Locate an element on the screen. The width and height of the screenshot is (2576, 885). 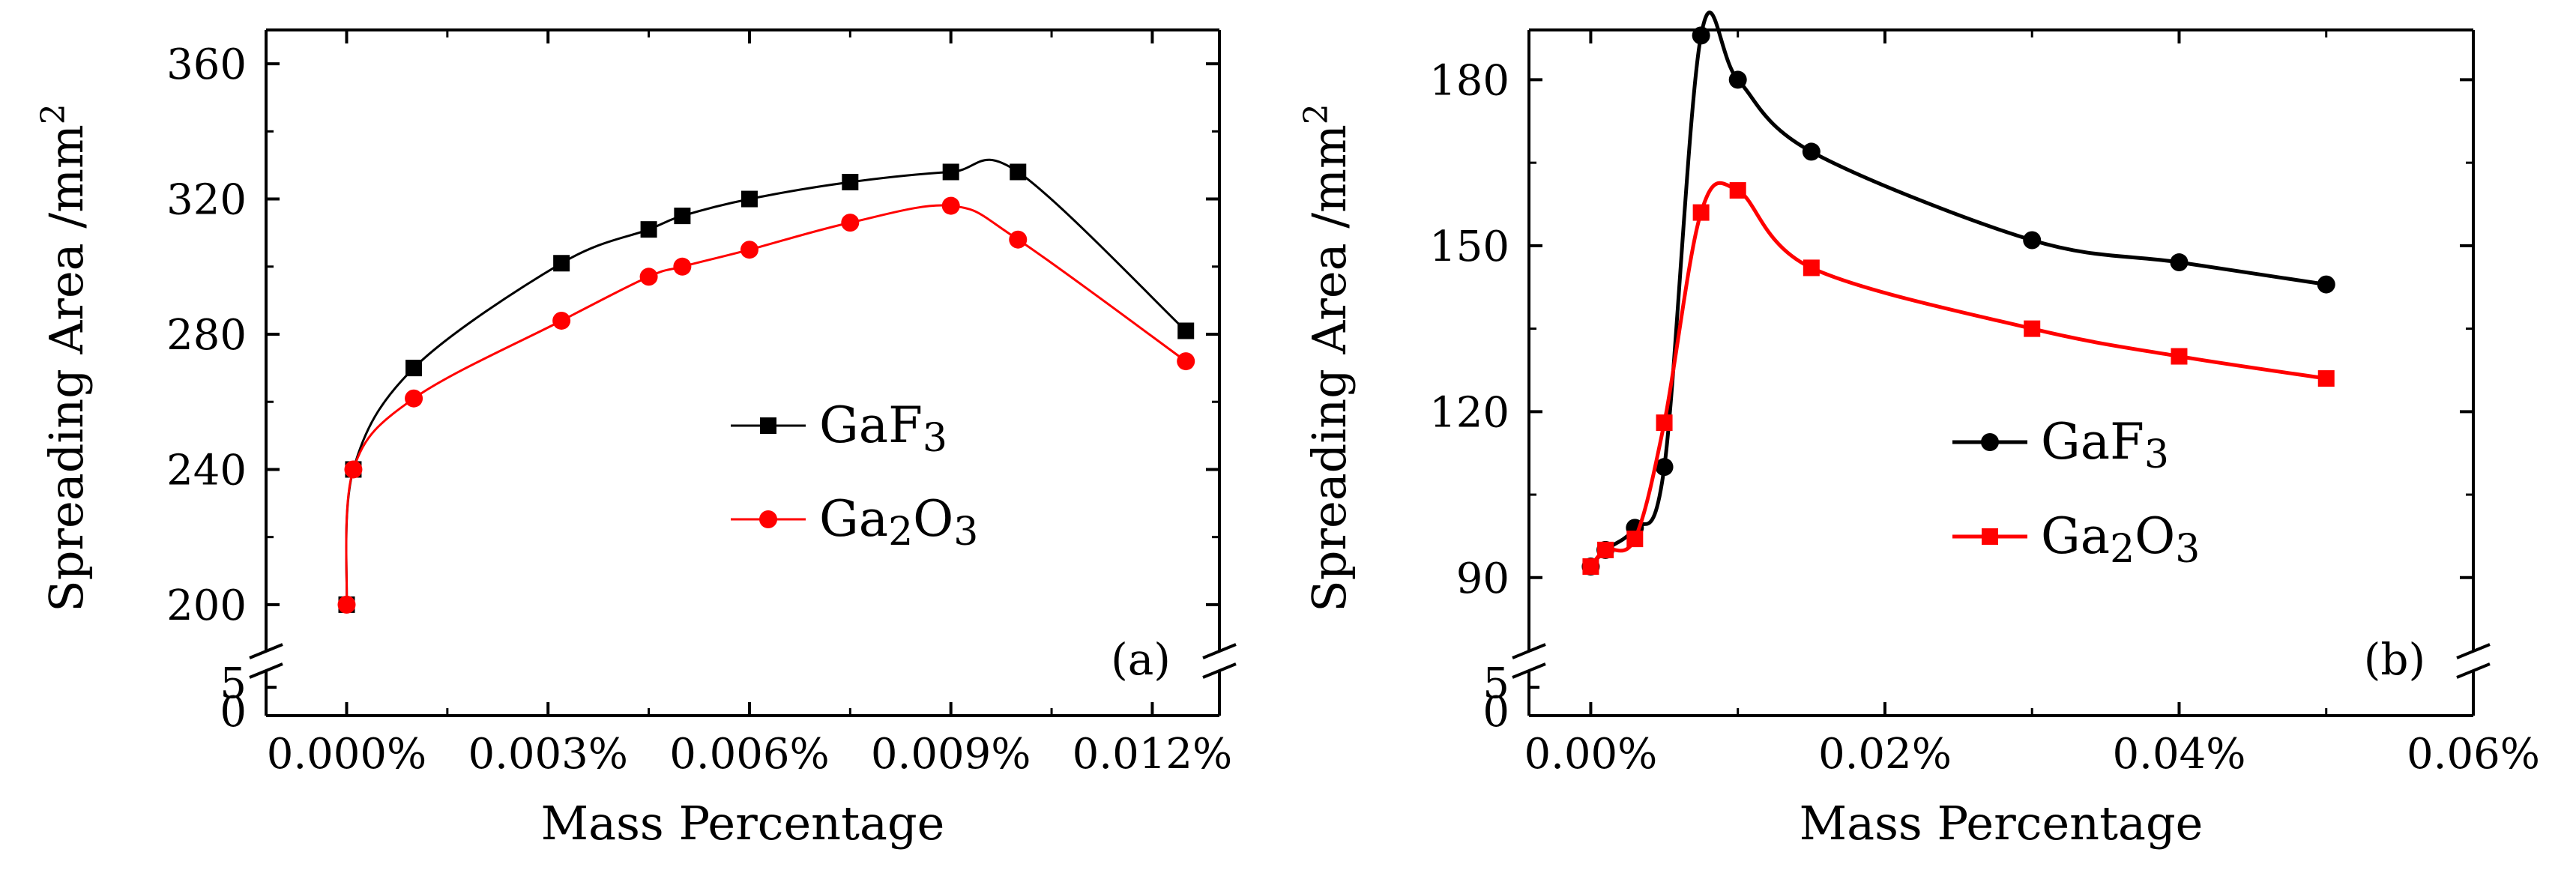
x-tick-label: 0.003% is located at coordinates (548, 754).